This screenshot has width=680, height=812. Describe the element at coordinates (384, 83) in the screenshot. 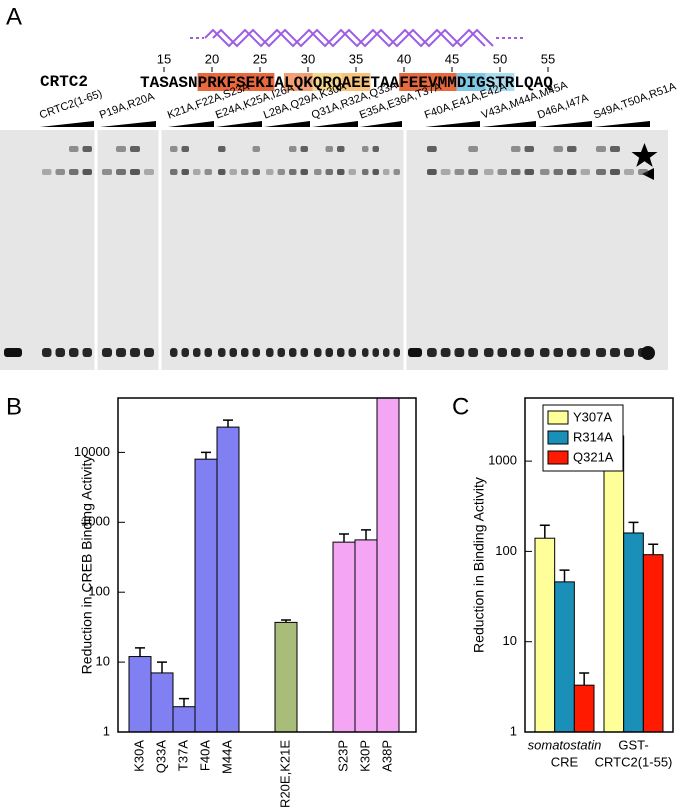

I see `sequence-segment: TAA` at that location.